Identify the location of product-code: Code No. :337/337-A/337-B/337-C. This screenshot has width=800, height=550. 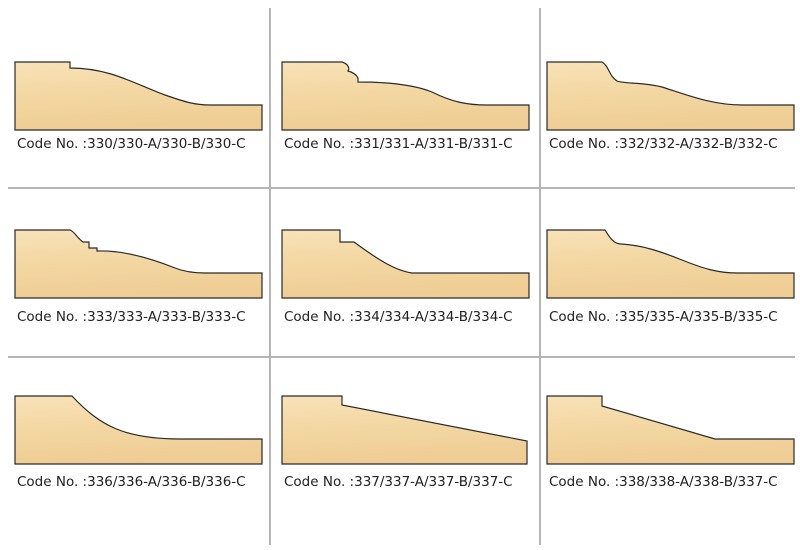
(398, 482).